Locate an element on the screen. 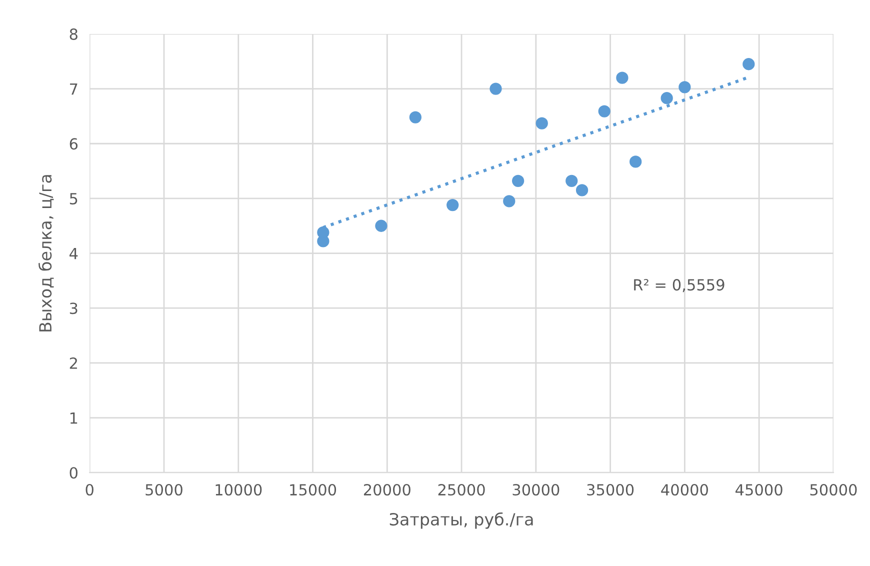 The image size is (870, 566). x-tick-label: 35000 is located at coordinates (610, 490).